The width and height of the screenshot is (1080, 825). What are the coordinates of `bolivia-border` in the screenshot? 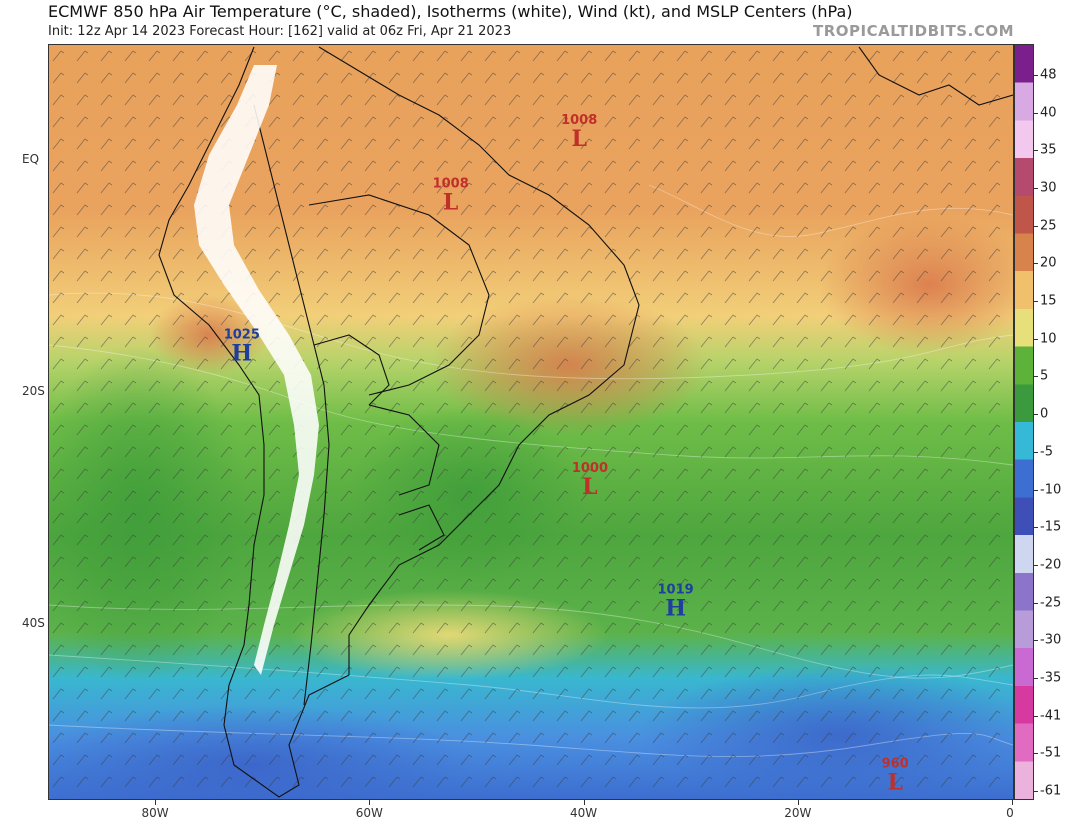 It's located at (351, 370).